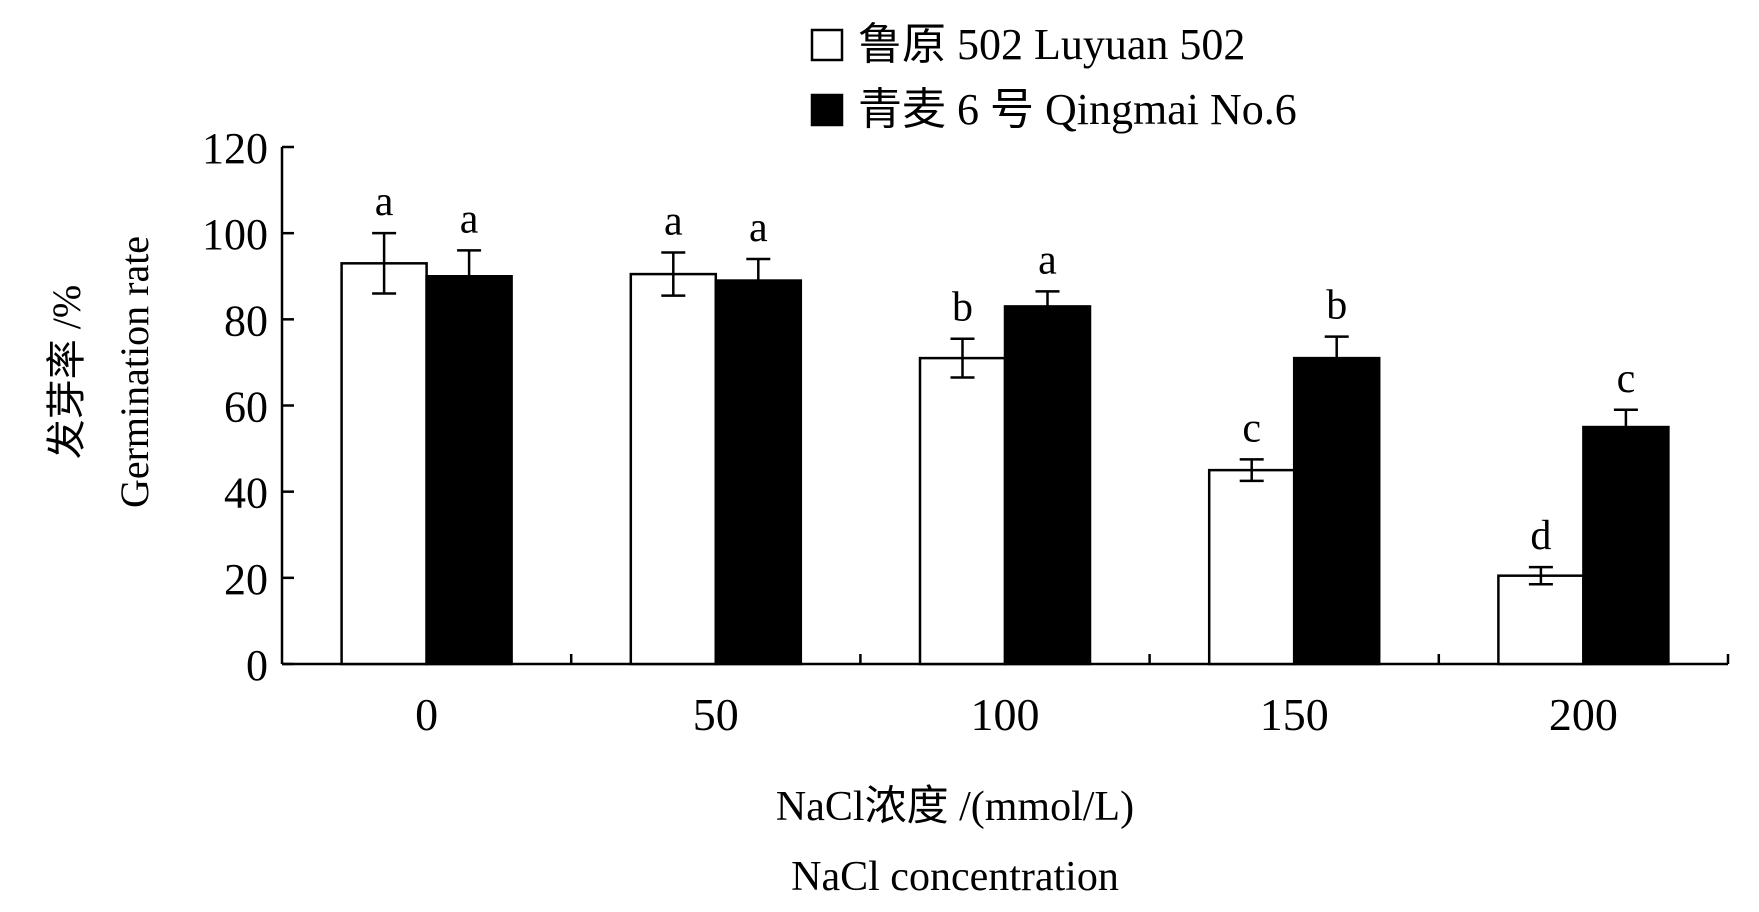 The height and width of the screenshot is (912, 1759). I want to click on x-tick-label: 0, so click(426, 714).